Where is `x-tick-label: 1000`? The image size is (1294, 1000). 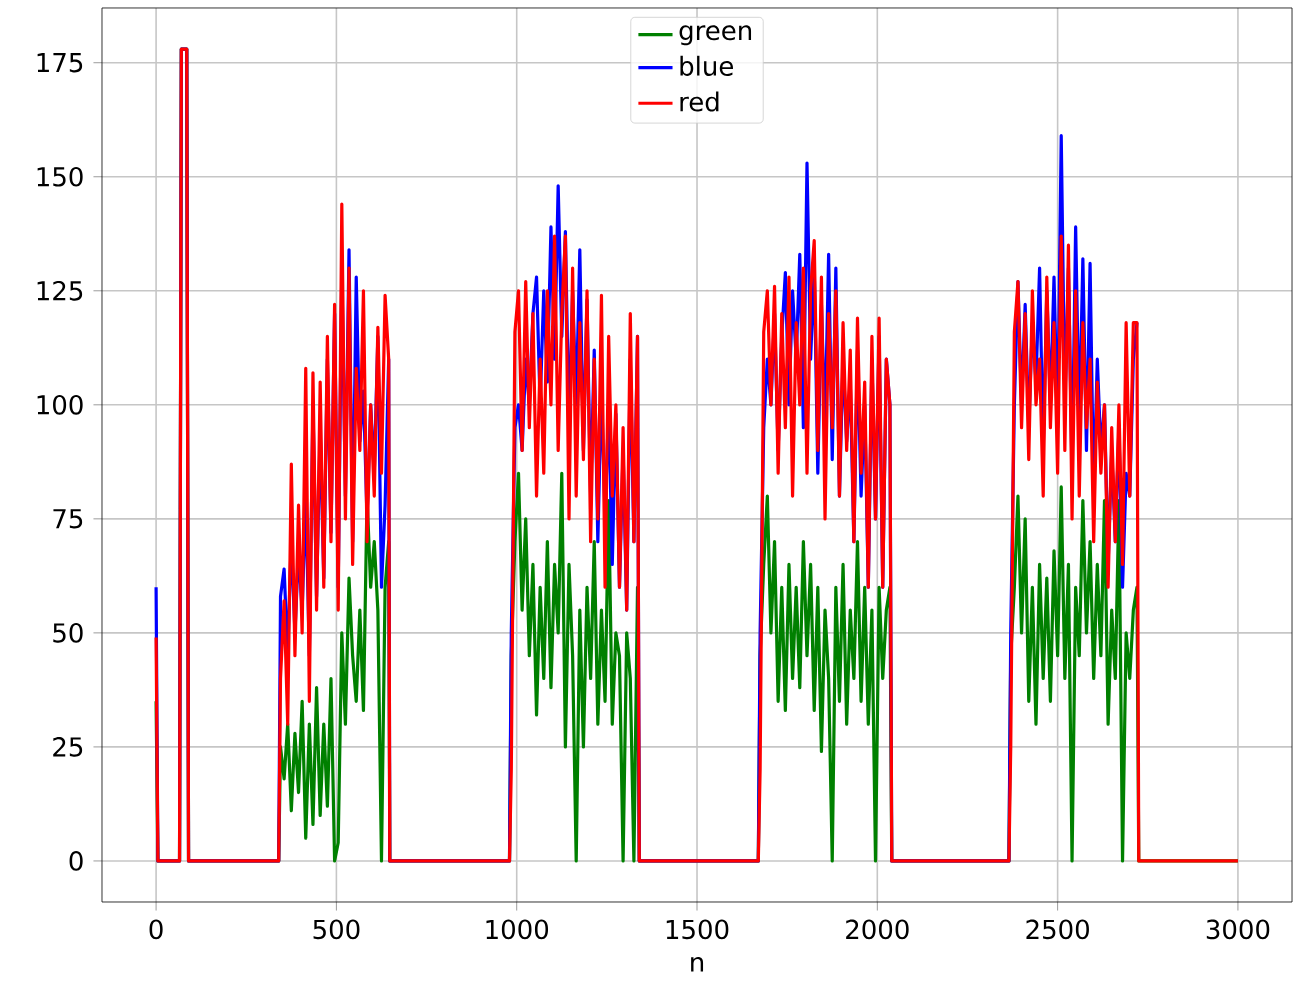 x-tick-label: 1000 is located at coordinates (517, 929).